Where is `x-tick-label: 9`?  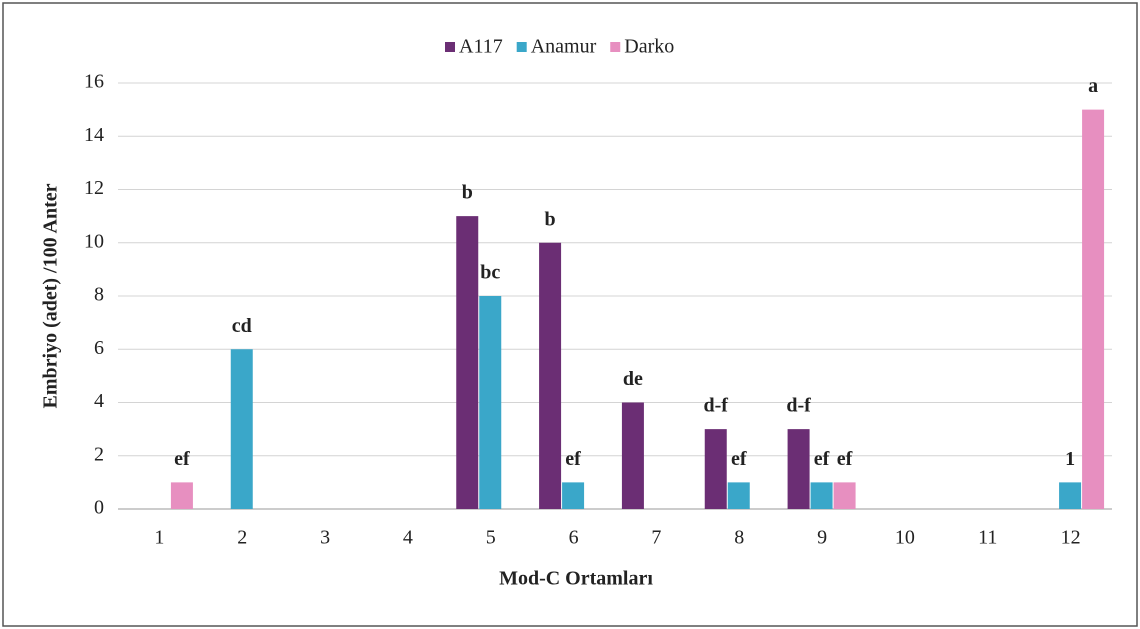 x-tick-label: 9 is located at coordinates (822, 538).